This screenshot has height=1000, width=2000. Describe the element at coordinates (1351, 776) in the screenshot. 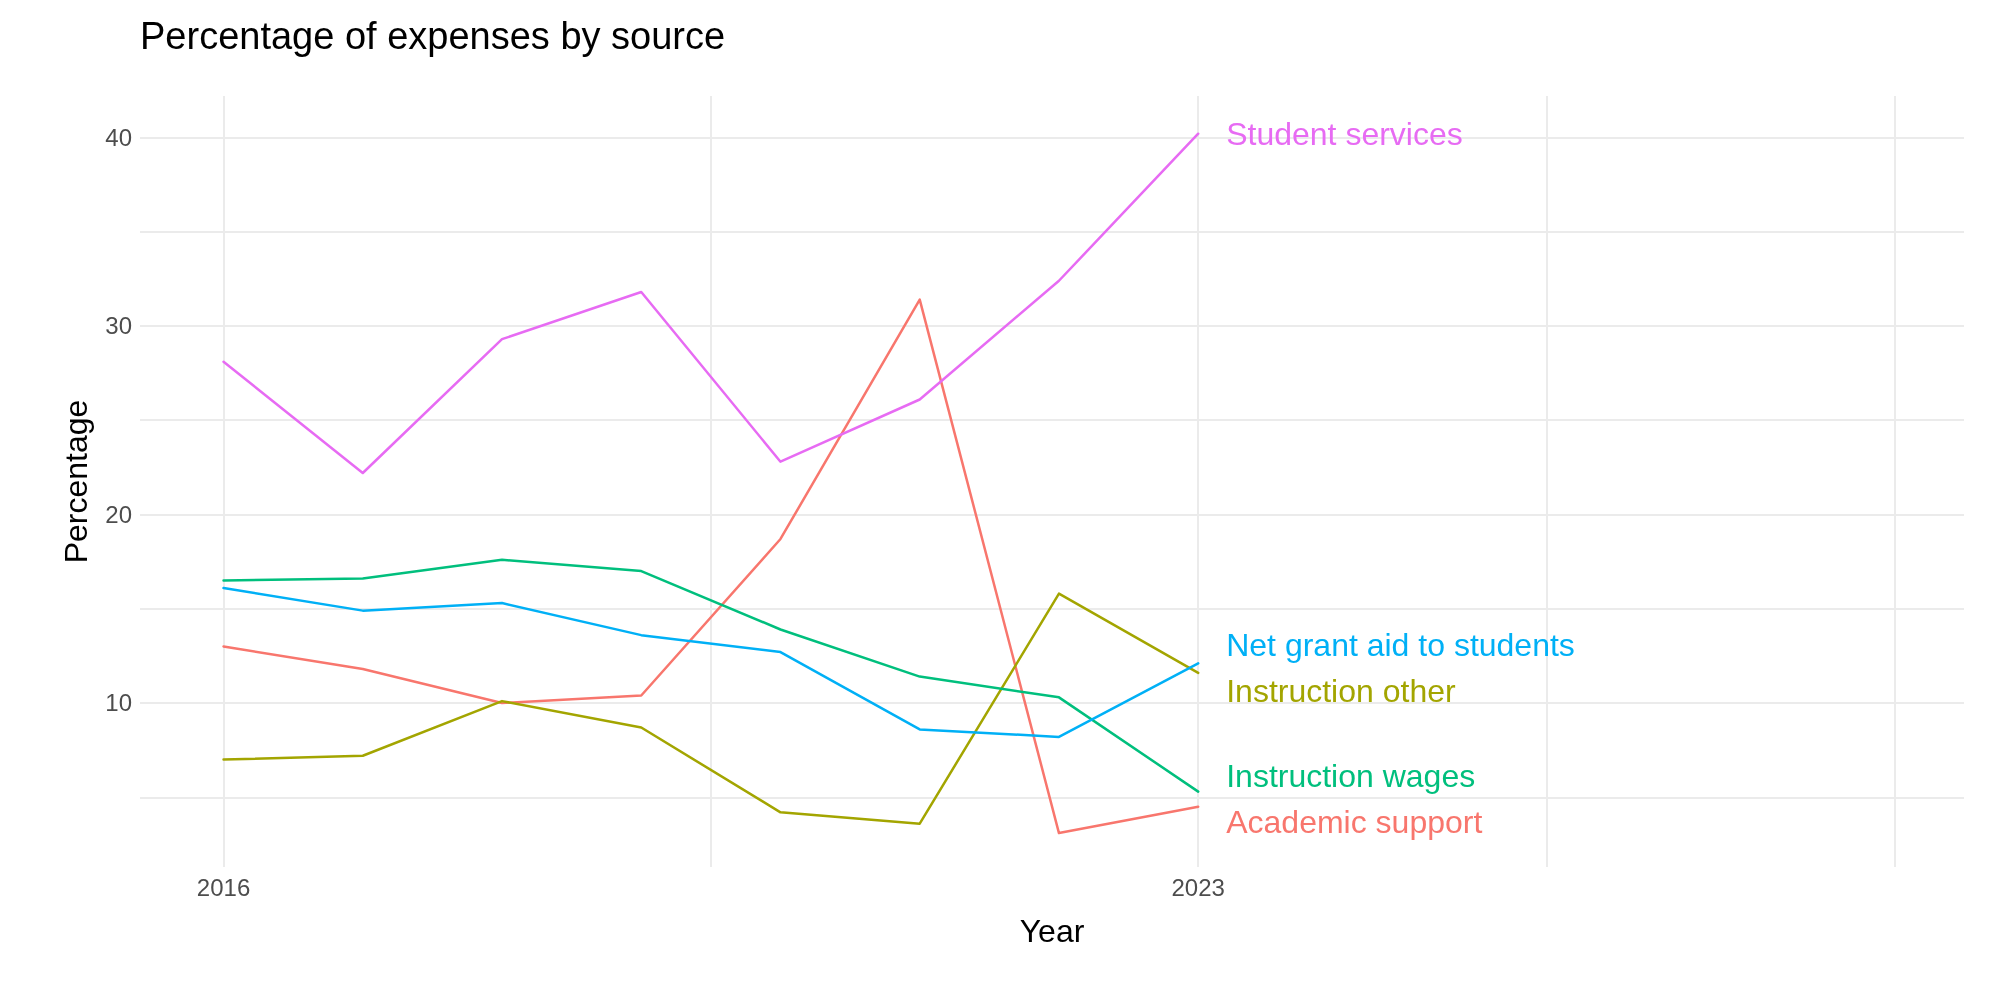

I see `series-label: Instruction wages` at that location.